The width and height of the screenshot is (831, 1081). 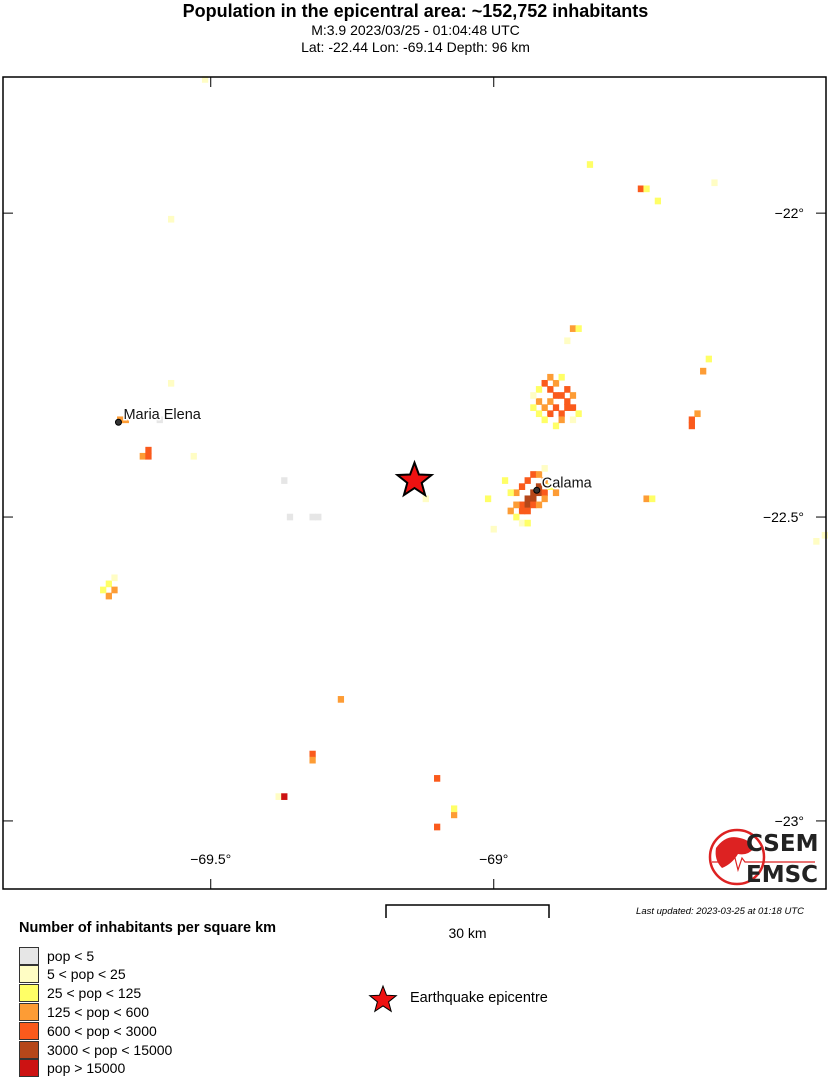 What do you see at coordinates (493, 859) in the screenshot?
I see `lon-tick-label: −69°` at bounding box center [493, 859].